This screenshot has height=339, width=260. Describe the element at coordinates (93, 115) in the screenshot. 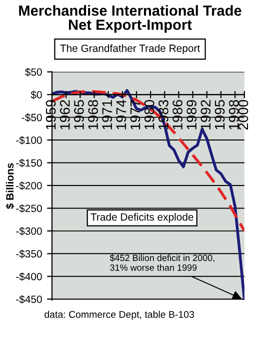

I see `x-tick-label: 1968` at that location.